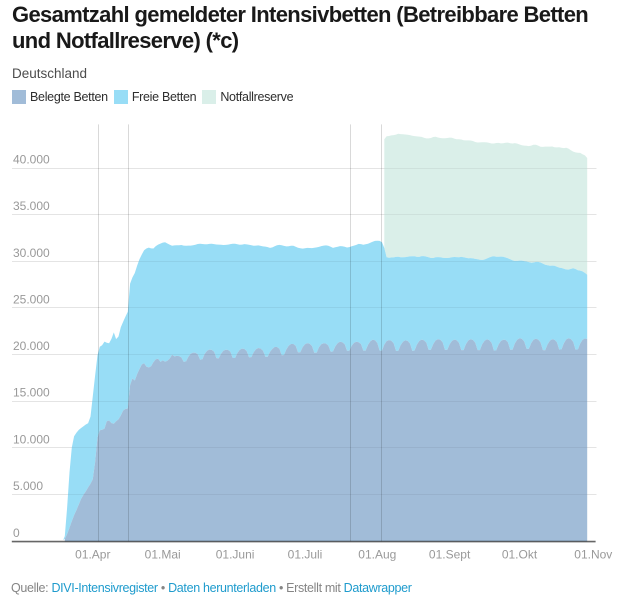 The width and height of the screenshot is (626, 600). I want to click on svg-text: 20.000, so click(31, 346).